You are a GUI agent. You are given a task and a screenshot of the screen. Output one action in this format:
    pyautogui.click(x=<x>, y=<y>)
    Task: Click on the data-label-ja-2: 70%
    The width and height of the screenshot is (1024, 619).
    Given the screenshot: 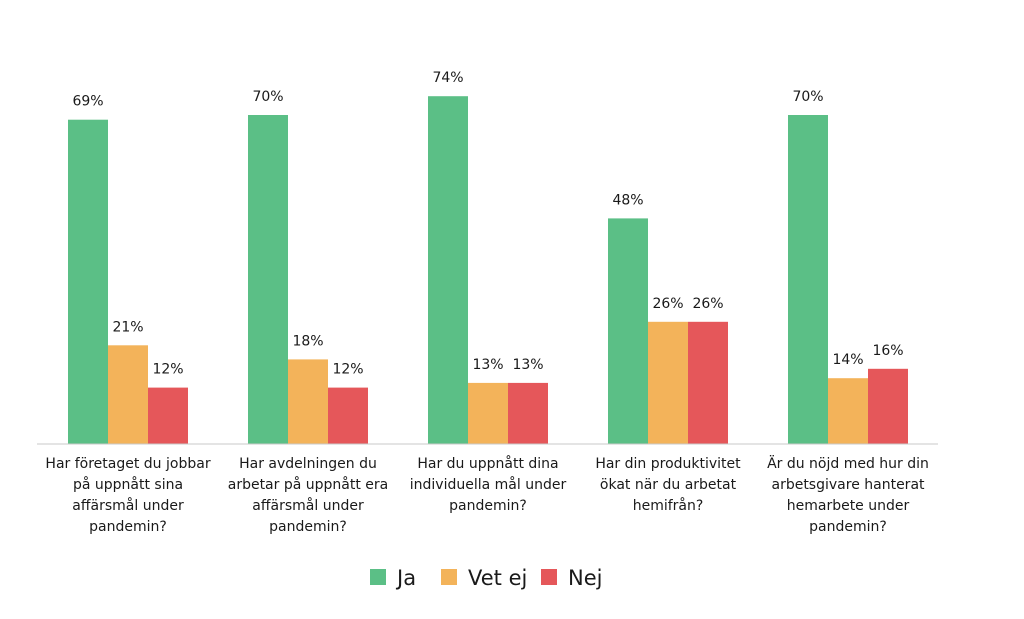 What is the action you would take?
    pyautogui.click(x=267, y=97)
    